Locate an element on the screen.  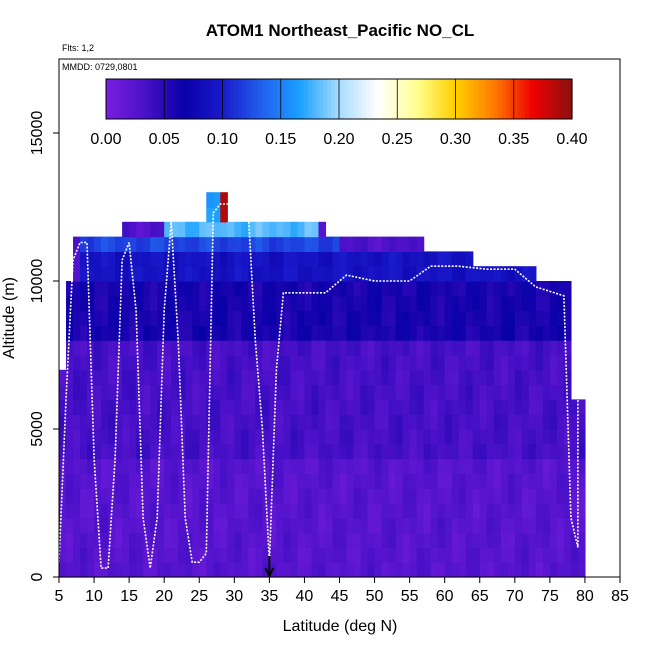
colorbar-tick-label: 0.40 is located at coordinates (571, 139).